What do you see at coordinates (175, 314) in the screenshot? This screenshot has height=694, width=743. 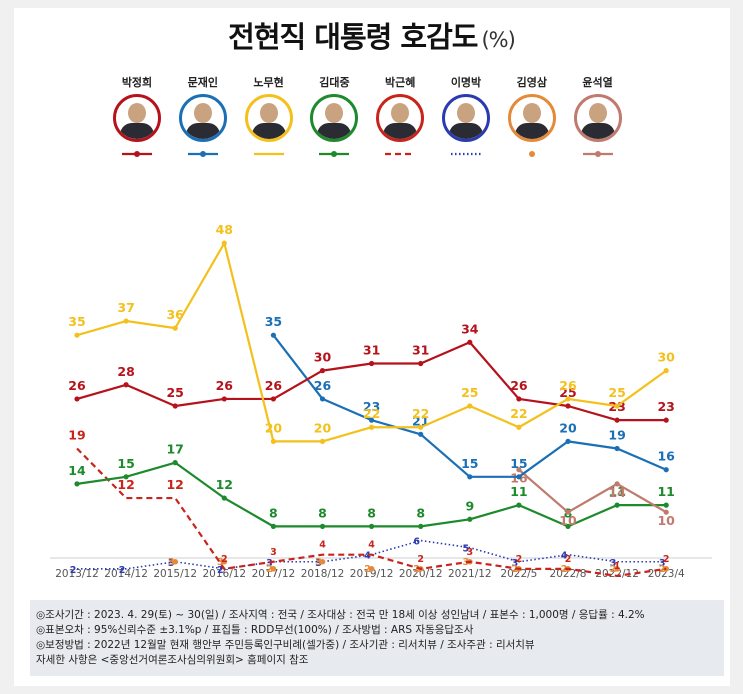 I see `data-label: 36` at bounding box center [175, 314].